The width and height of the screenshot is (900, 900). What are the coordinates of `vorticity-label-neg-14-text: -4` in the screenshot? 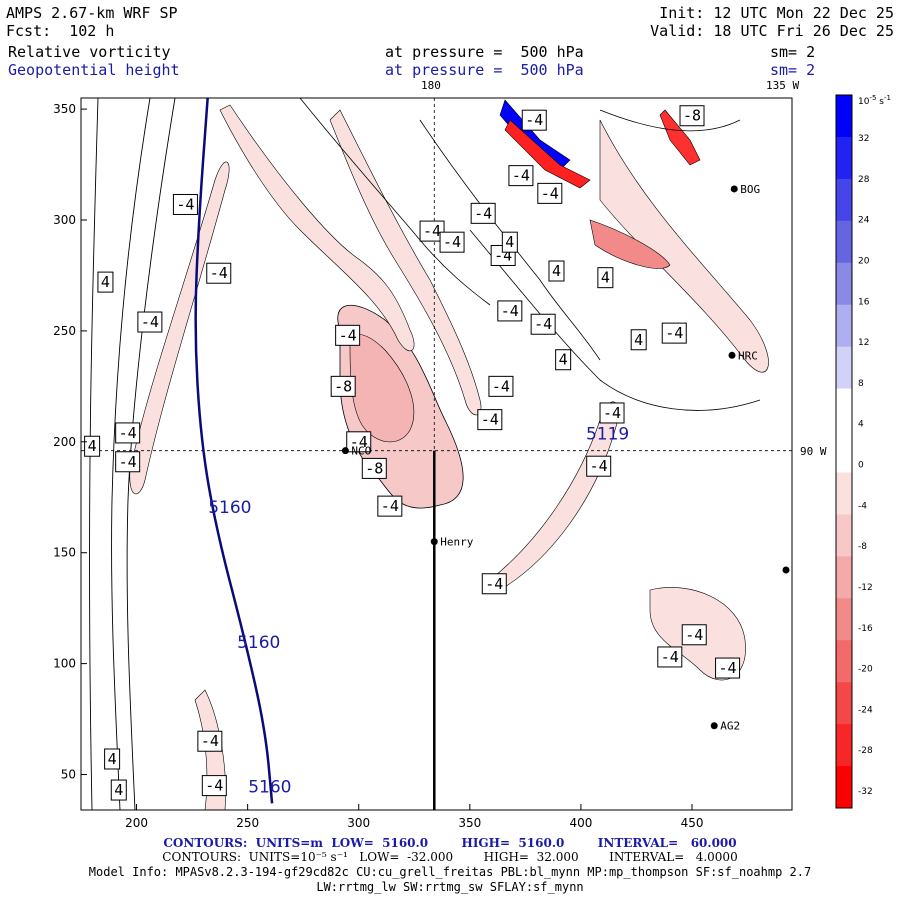 It's located at (501, 386).